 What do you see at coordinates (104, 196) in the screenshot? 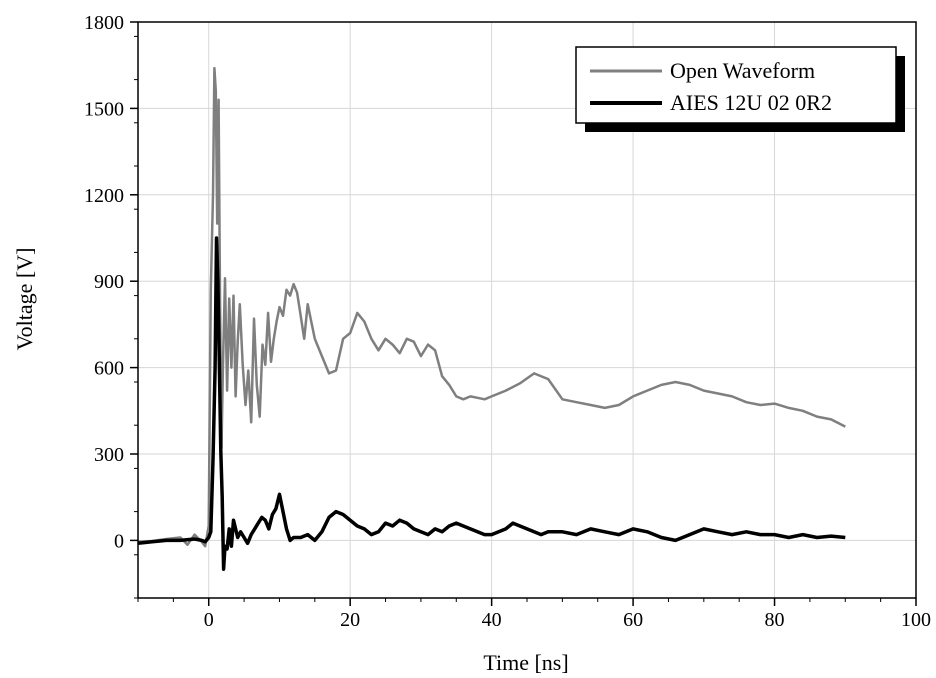
I see `y-tick-label: 1200` at bounding box center [104, 196].